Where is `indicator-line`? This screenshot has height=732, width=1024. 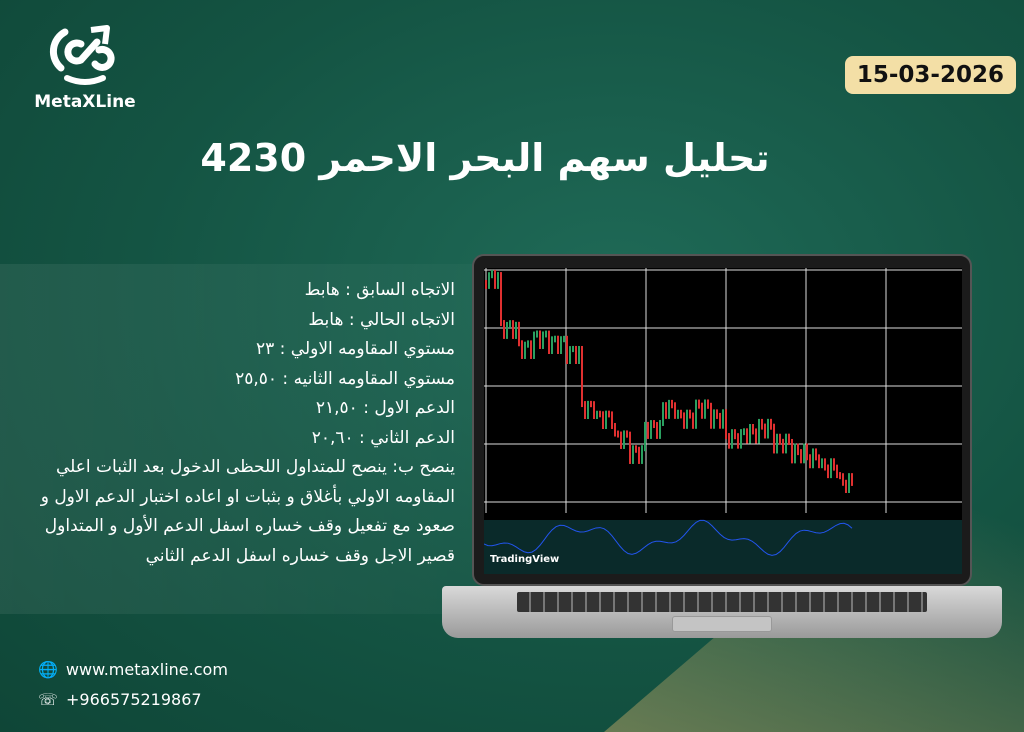
indicator-line is located at coordinates (668, 537).